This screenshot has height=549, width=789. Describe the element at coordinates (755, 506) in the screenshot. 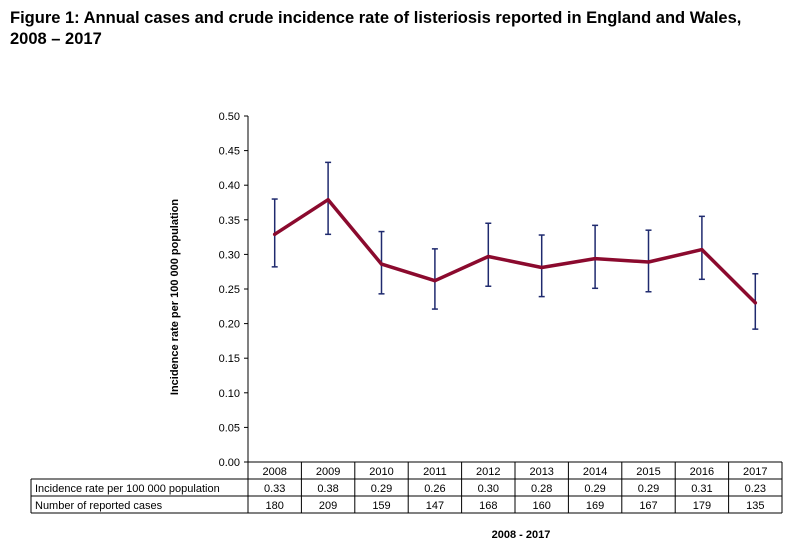

I see `table-cell: 135` at that location.